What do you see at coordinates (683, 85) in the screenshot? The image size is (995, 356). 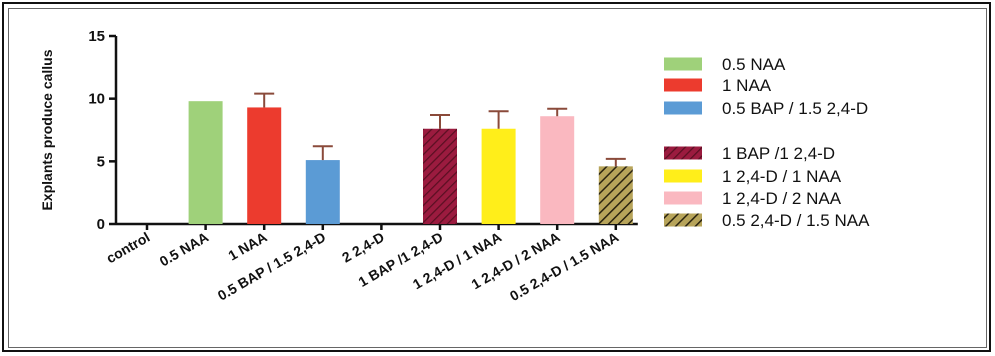 I see `legend-swatch-1-naa` at bounding box center [683, 85].